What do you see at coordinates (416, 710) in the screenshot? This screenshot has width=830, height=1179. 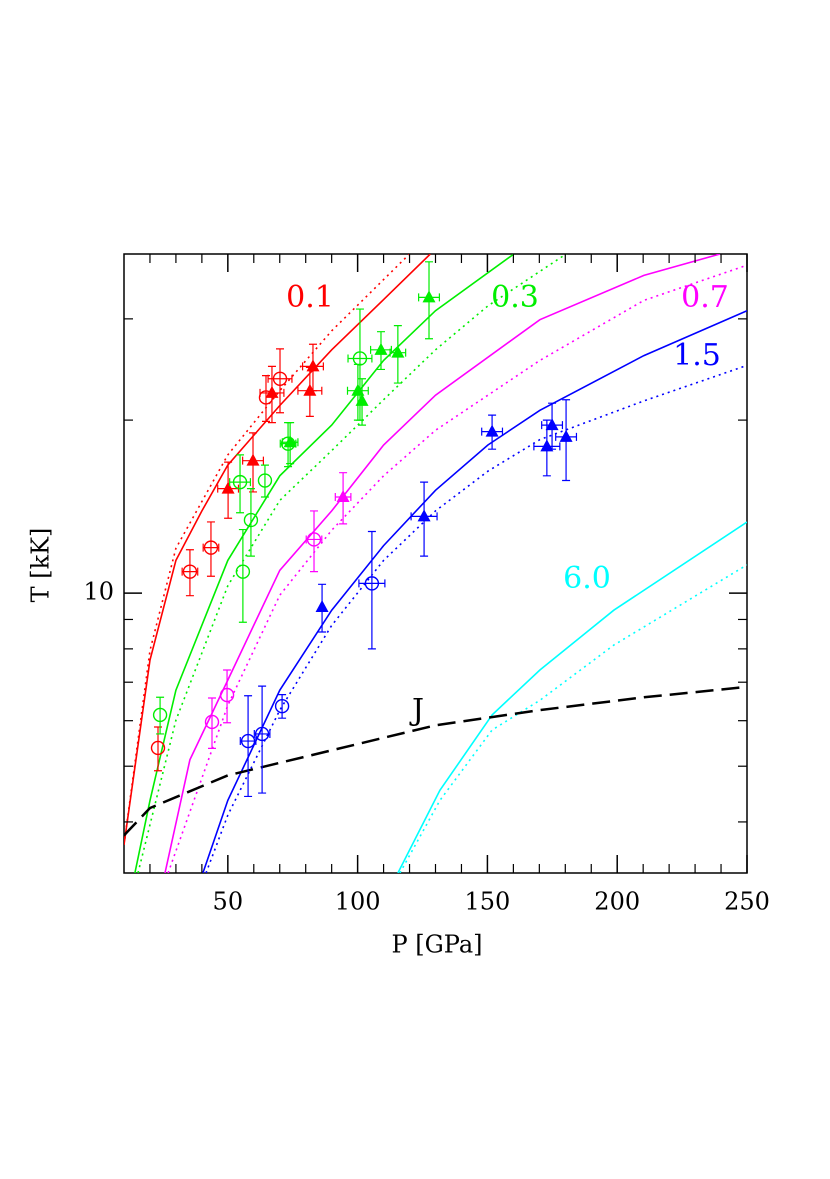 I see `curve-label: J` at bounding box center [416, 710].